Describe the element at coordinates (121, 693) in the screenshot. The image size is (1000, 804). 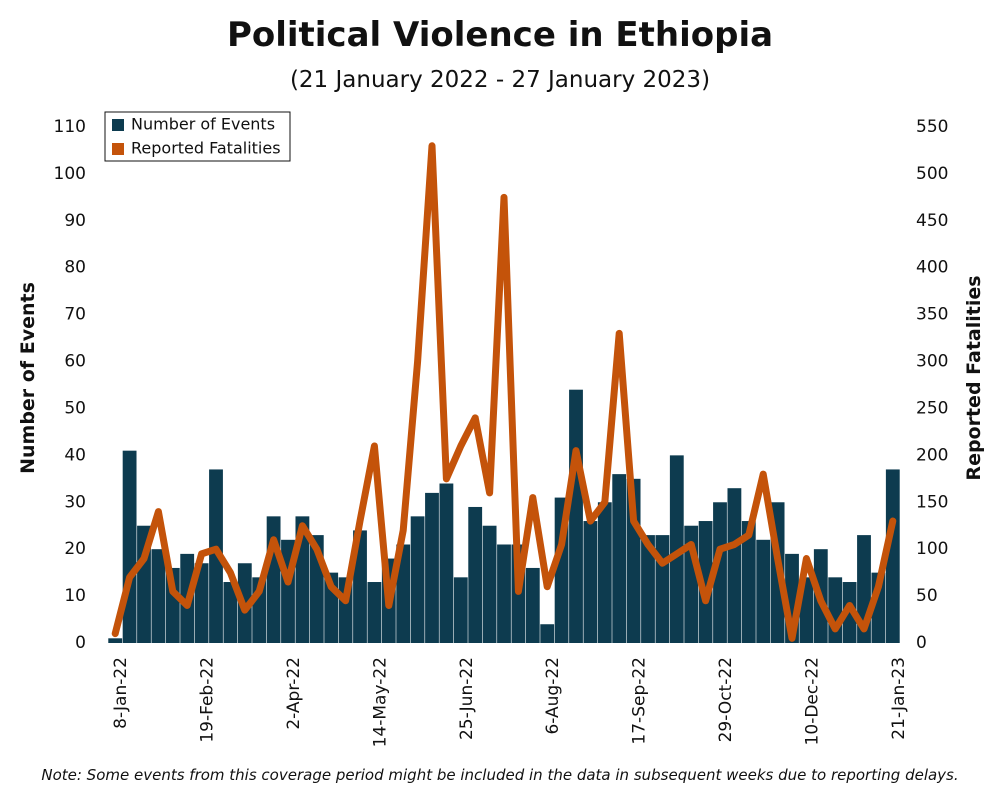
I see `x-tick-label: 8-Jan-22` at that location.